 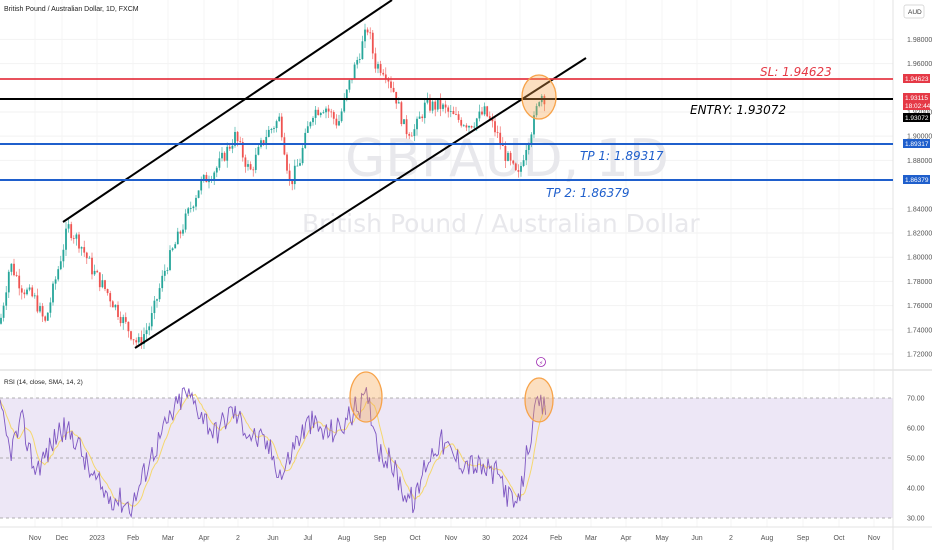 I want to click on price-tick-label: 1.80000, so click(x=919, y=258).